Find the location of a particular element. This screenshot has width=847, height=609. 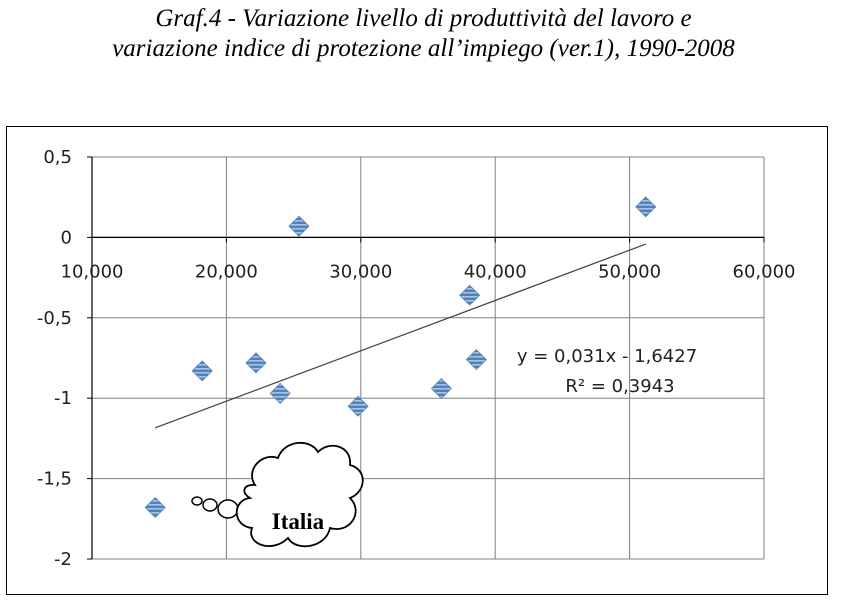

x-tick-label: 20,000 is located at coordinates (226, 271).